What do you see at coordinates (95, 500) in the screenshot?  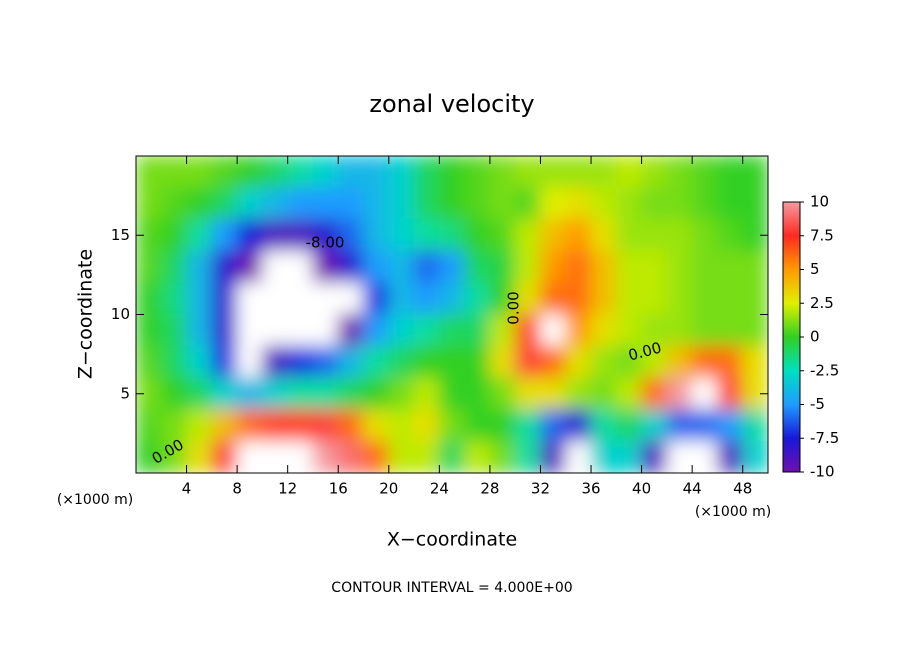 I see `x-unit-left: (×1000 m)` at bounding box center [95, 500].